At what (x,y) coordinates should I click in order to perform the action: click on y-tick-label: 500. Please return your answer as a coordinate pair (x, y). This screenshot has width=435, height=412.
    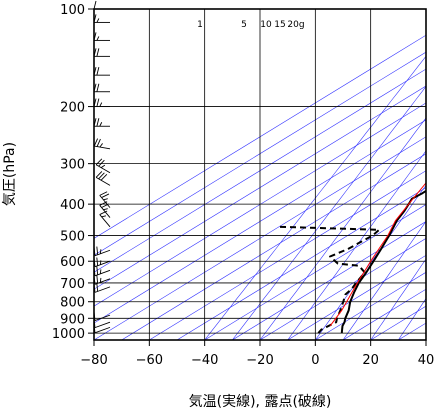
    Looking at the image, I should click on (72, 237).